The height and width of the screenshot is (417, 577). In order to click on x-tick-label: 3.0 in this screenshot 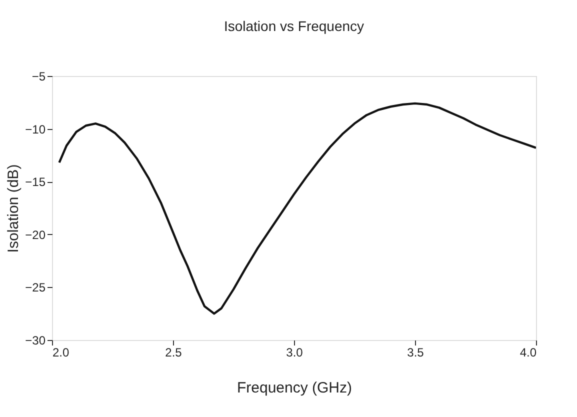, I will do `click(295, 353)`.